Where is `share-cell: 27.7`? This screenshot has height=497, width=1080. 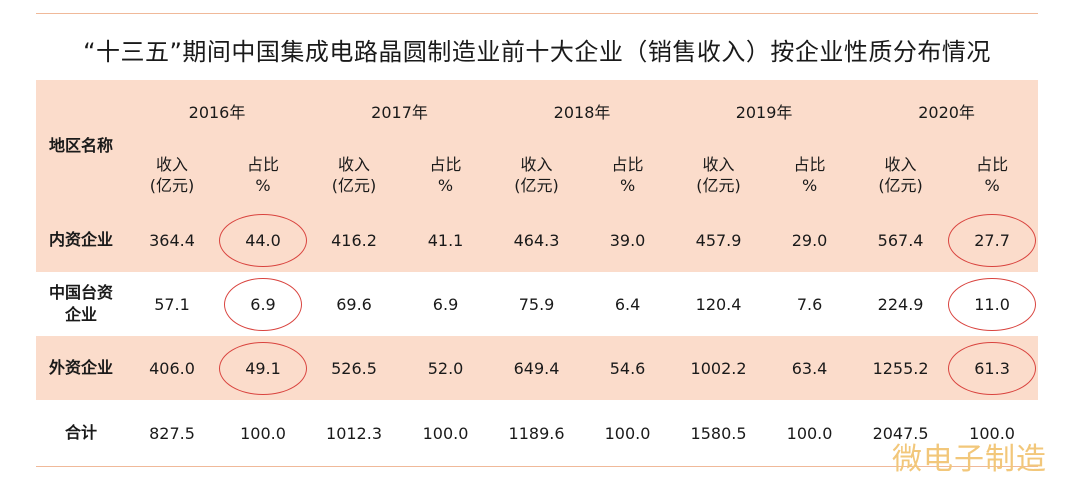
share-cell: 27.7 is located at coordinates (992, 240).